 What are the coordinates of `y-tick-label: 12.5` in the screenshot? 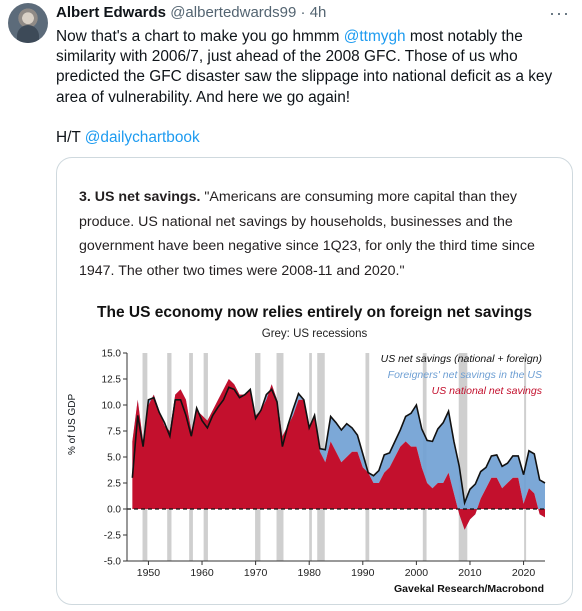 It's located at (112, 380).